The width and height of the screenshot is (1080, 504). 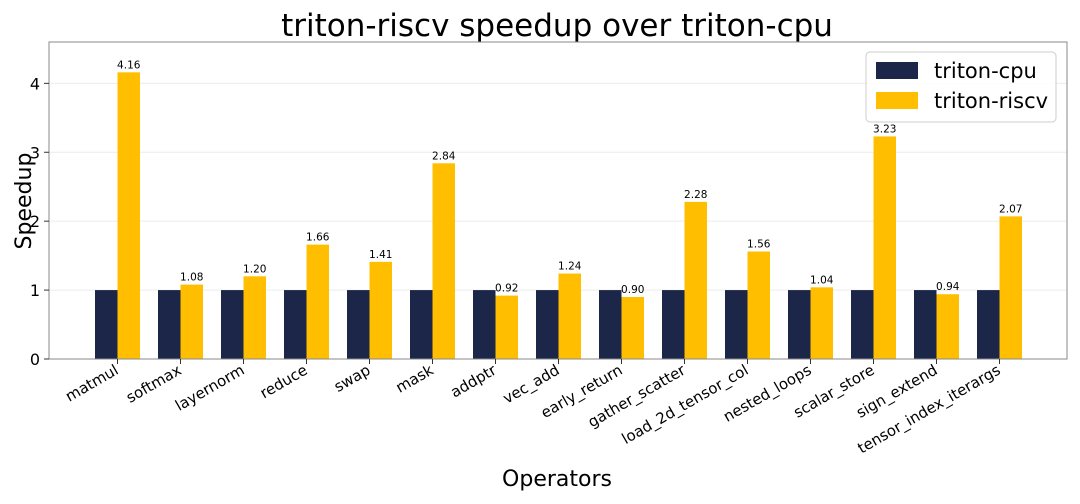 What do you see at coordinates (759, 244) in the screenshot?
I see `data-label: 1.56` at bounding box center [759, 244].